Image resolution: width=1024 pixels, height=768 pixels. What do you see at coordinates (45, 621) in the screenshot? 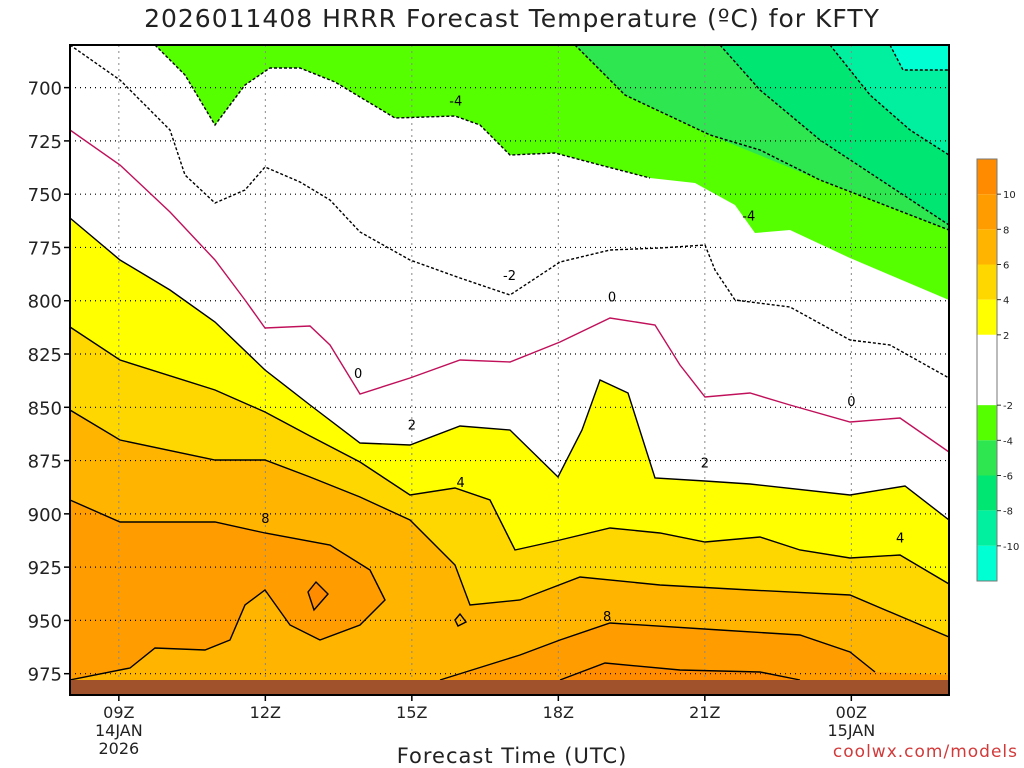
I see `y-tick-label-950: 950` at bounding box center [45, 621].